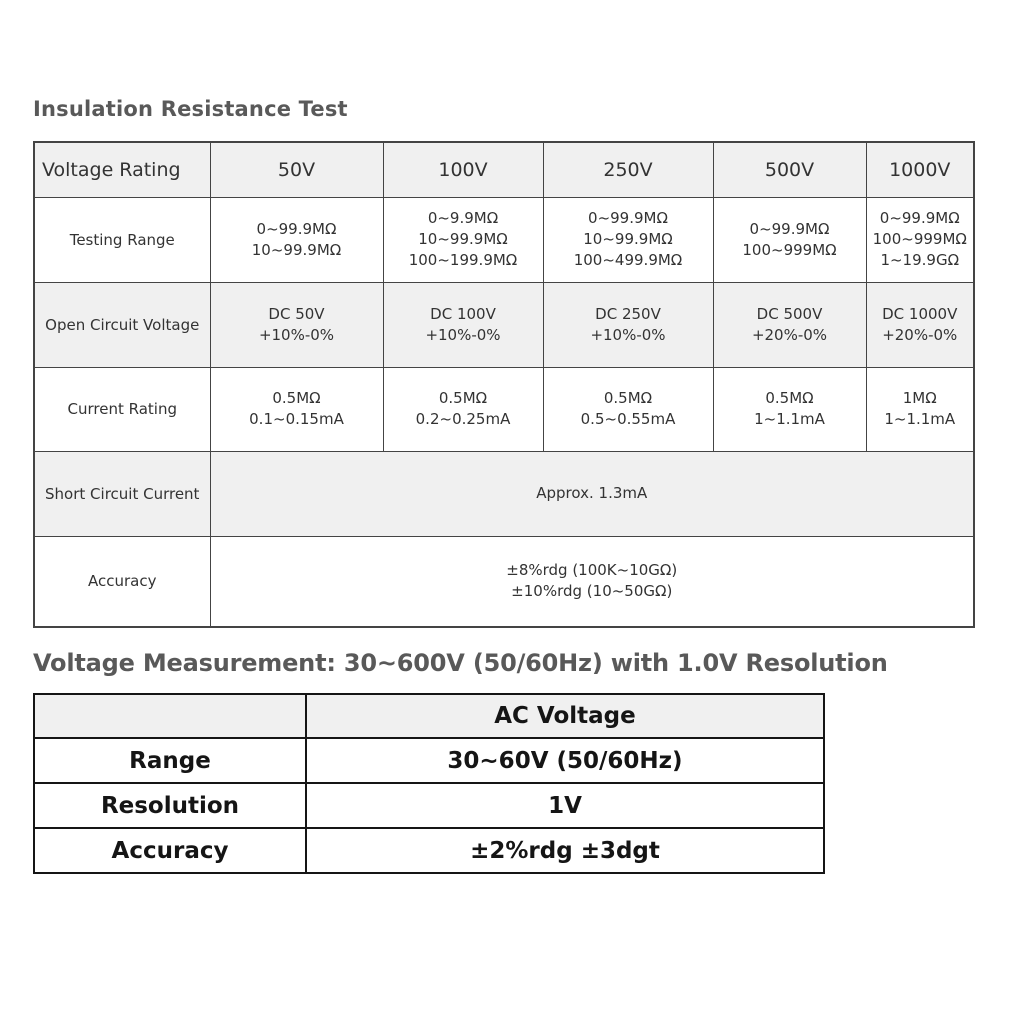 This screenshot has width=1024, height=1024. I want to click on header-500v: 500V, so click(789, 169).